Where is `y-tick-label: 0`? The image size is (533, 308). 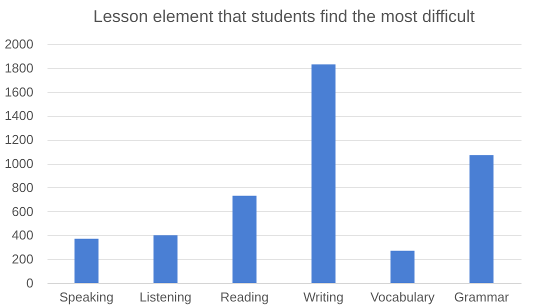 y-tick-label: 0 is located at coordinates (30, 283).